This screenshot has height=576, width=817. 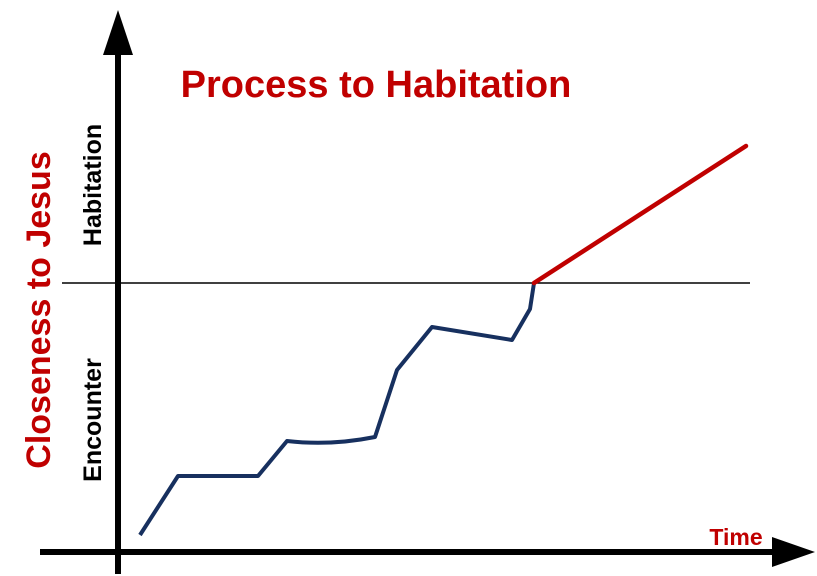 I want to click on y-axis-label: Closeness to Jesus, so click(x=39, y=309).